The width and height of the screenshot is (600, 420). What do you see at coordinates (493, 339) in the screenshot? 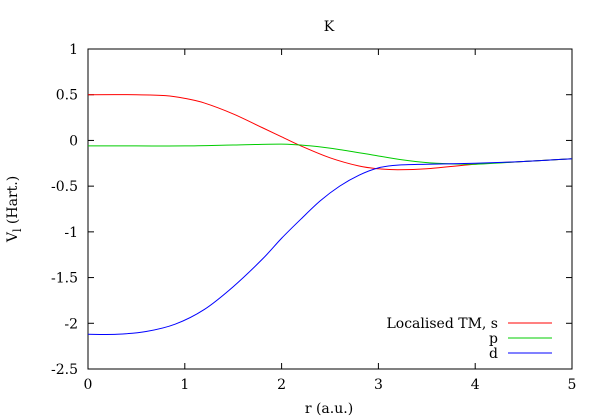
I see `legend-label-2: p` at bounding box center [493, 339].